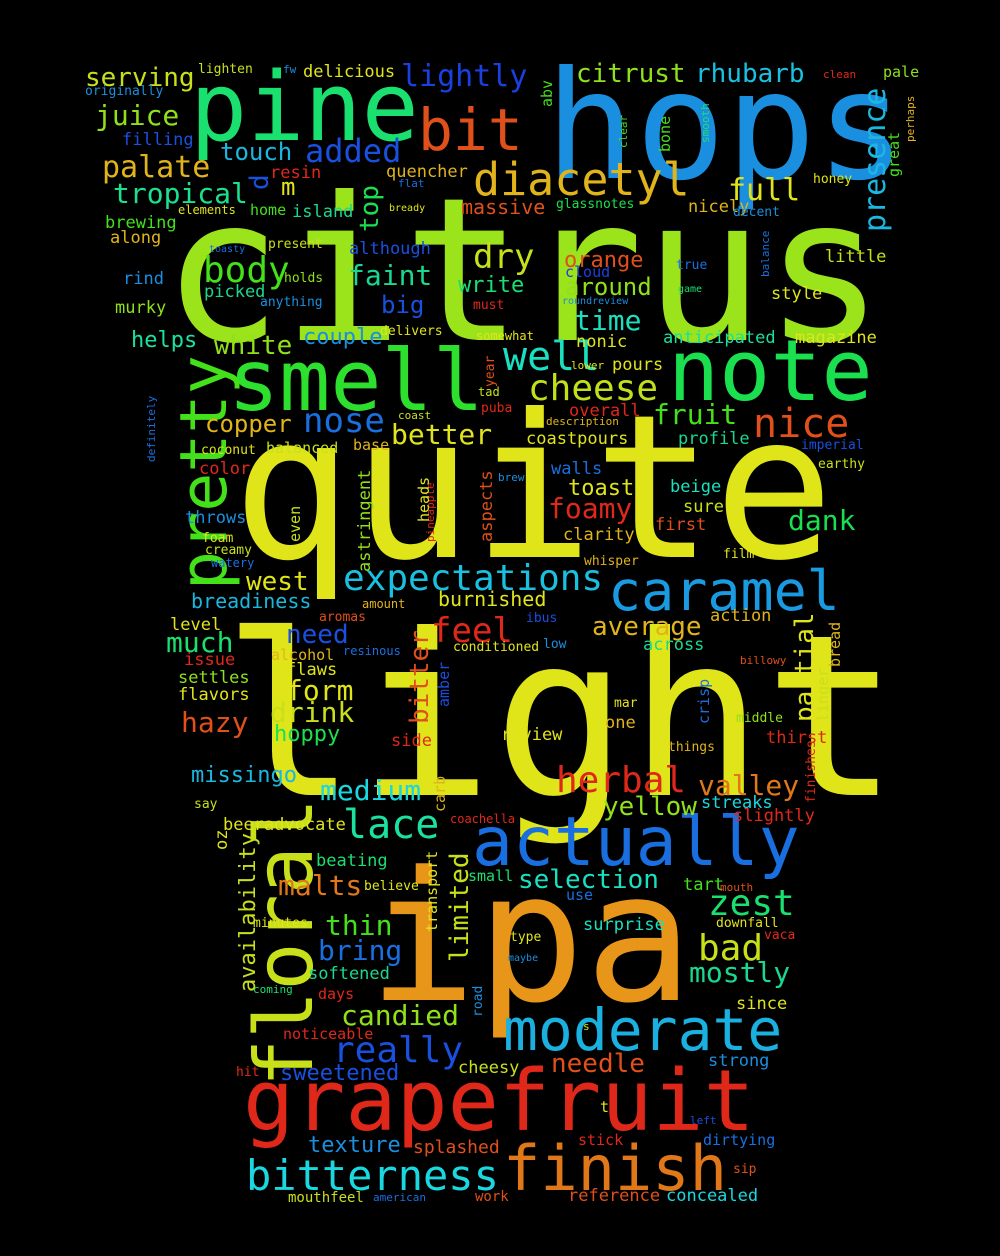  I want to click on word: bone, so click(665, 134).